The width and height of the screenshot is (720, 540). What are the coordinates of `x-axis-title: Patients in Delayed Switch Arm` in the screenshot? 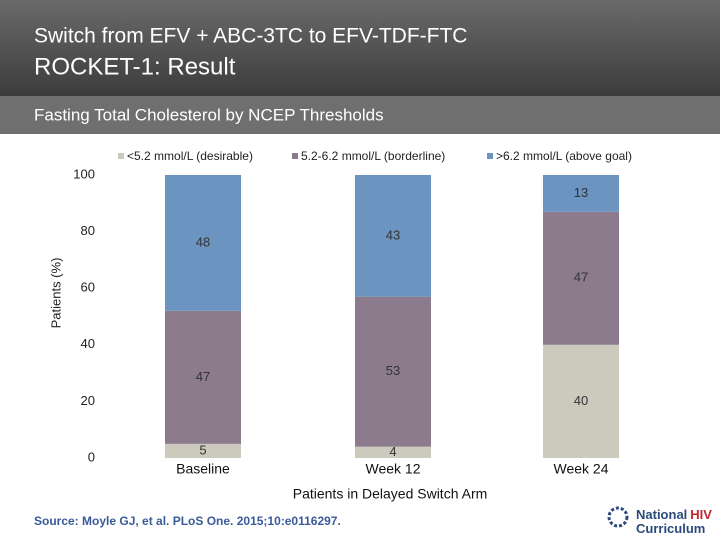 It's located at (390, 494).